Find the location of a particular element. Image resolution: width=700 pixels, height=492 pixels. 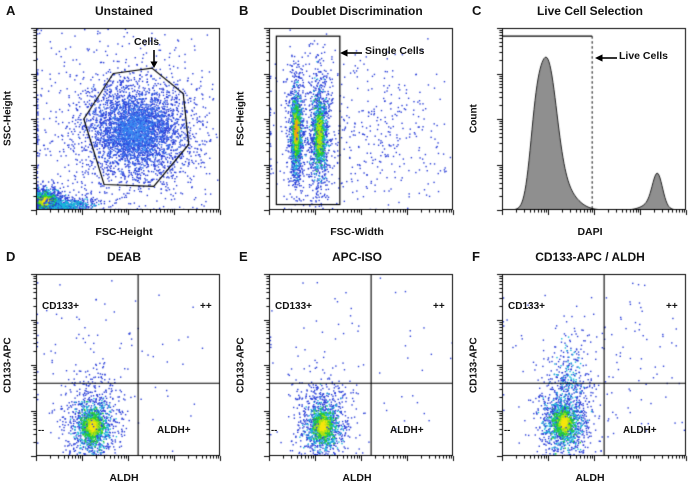

scatter-plot-d is located at coordinates (126, 370).